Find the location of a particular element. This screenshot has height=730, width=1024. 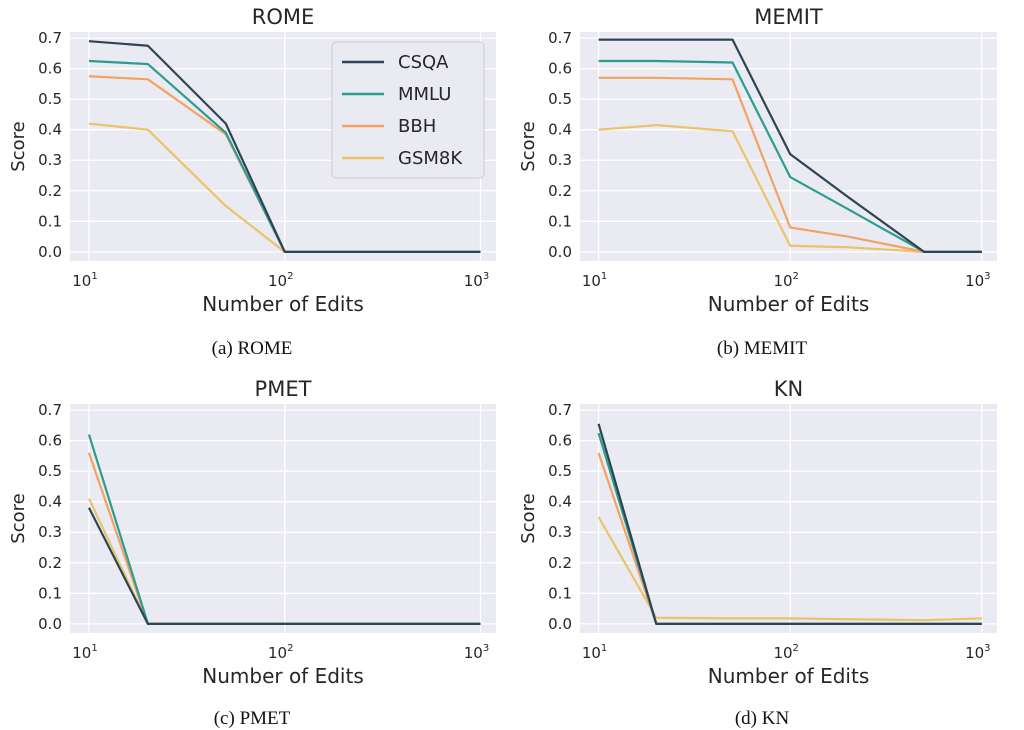

legend-entry: GSM8K is located at coordinates (430, 158).